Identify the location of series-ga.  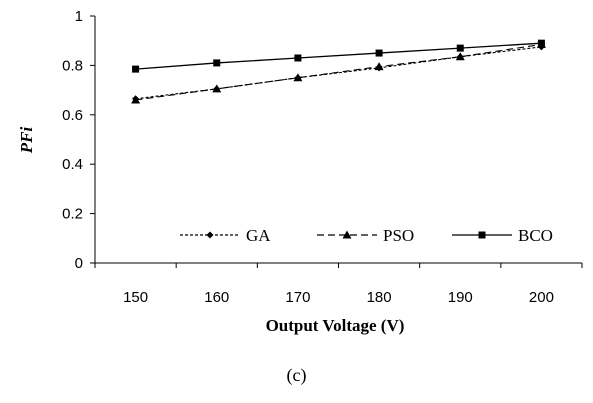
(338, 73).